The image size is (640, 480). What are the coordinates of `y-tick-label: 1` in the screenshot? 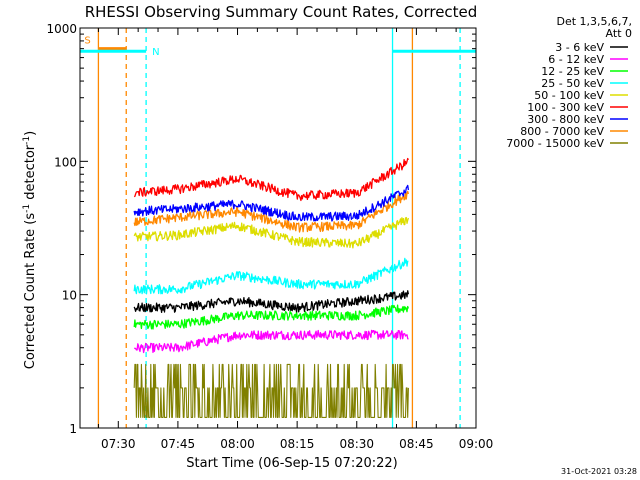 It's located at (73, 429).